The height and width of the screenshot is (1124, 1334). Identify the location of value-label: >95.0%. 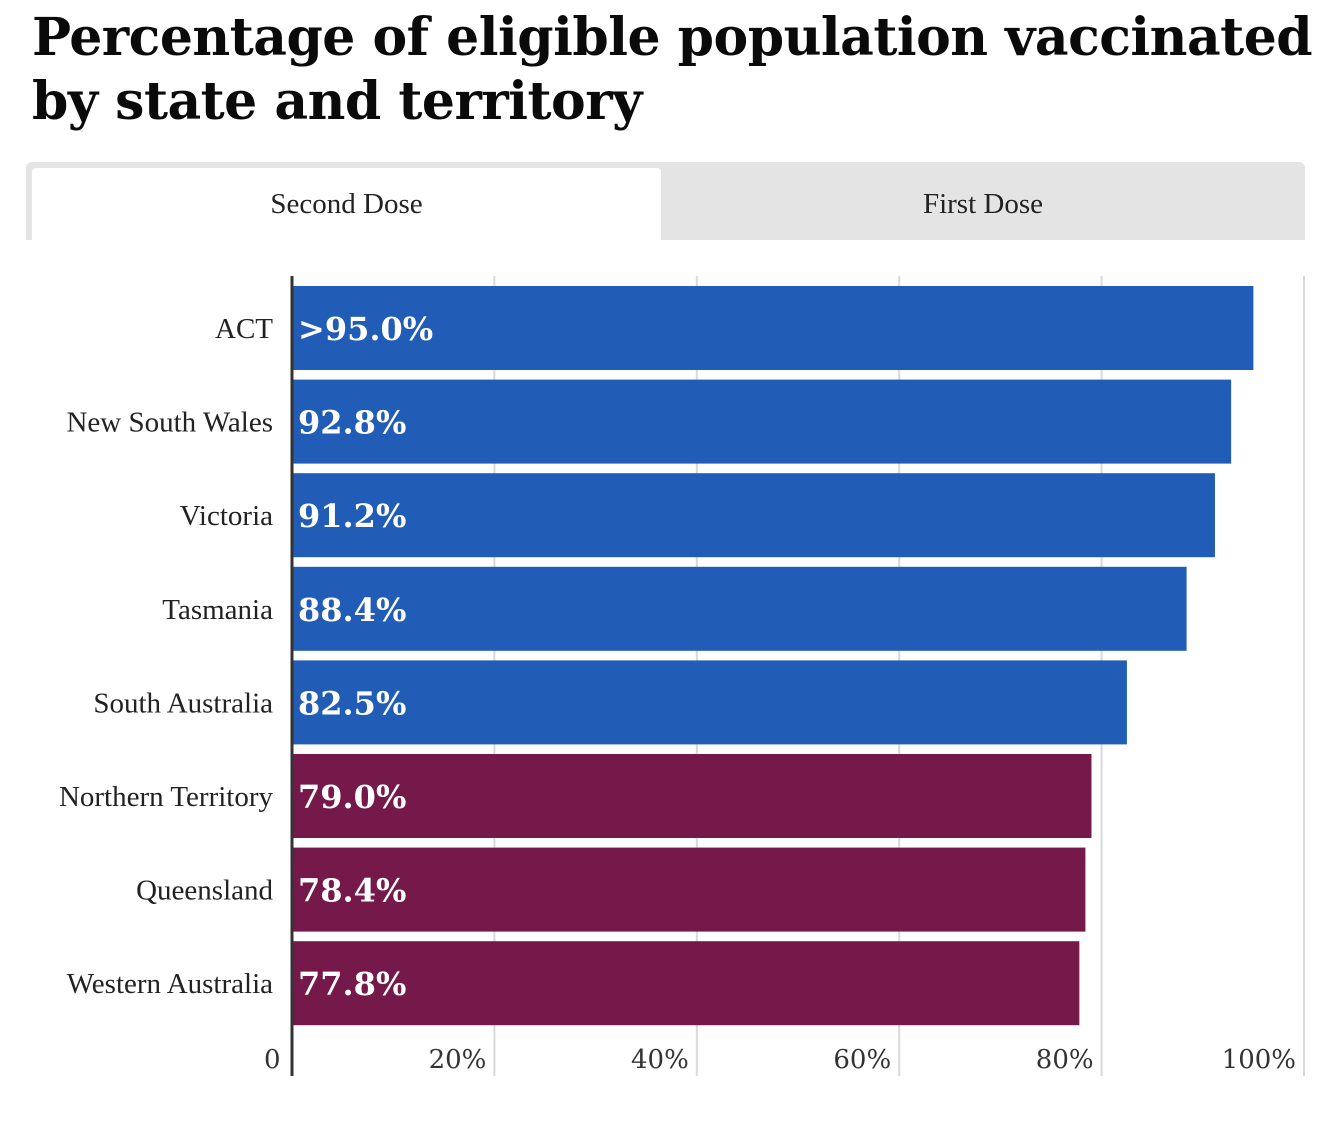
(365, 329).